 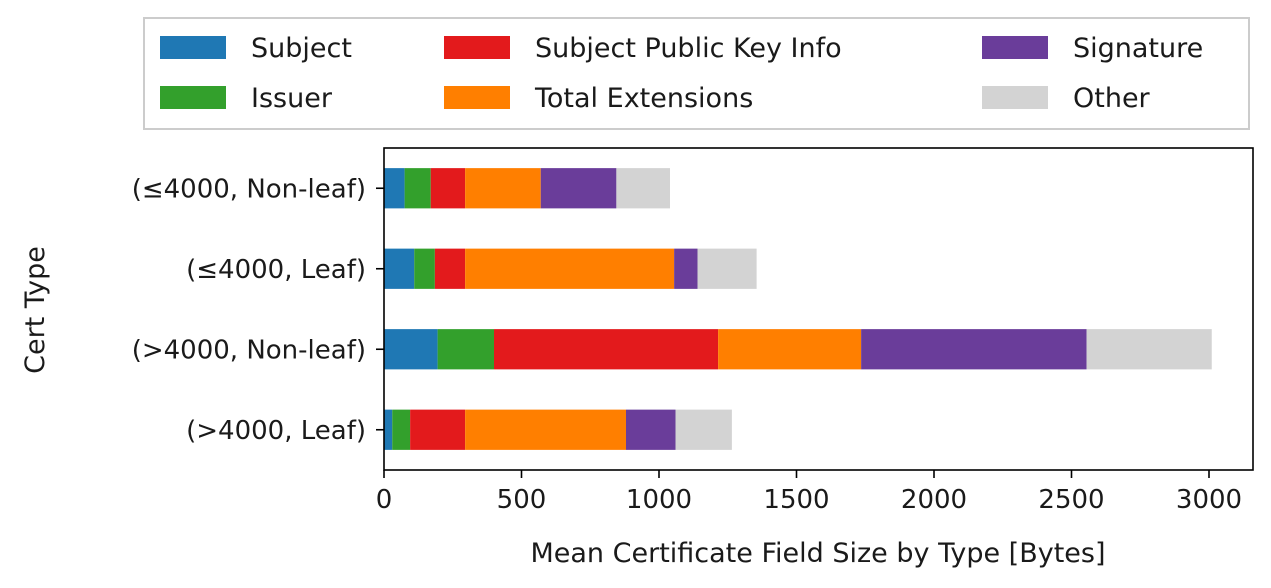 What do you see at coordinates (292, 98) in the screenshot?
I see `legend-label-issuer: Issuer` at bounding box center [292, 98].